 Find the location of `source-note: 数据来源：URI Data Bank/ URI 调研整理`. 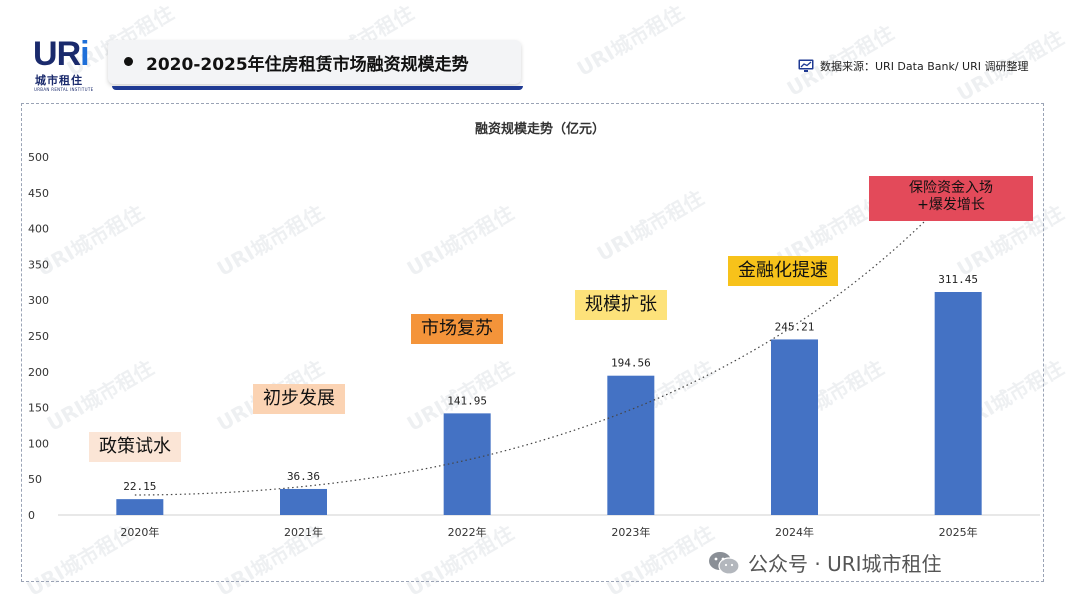

source-note: 数据来源：URI Data Bank/ URI 调研整理 is located at coordinates (913, 66).